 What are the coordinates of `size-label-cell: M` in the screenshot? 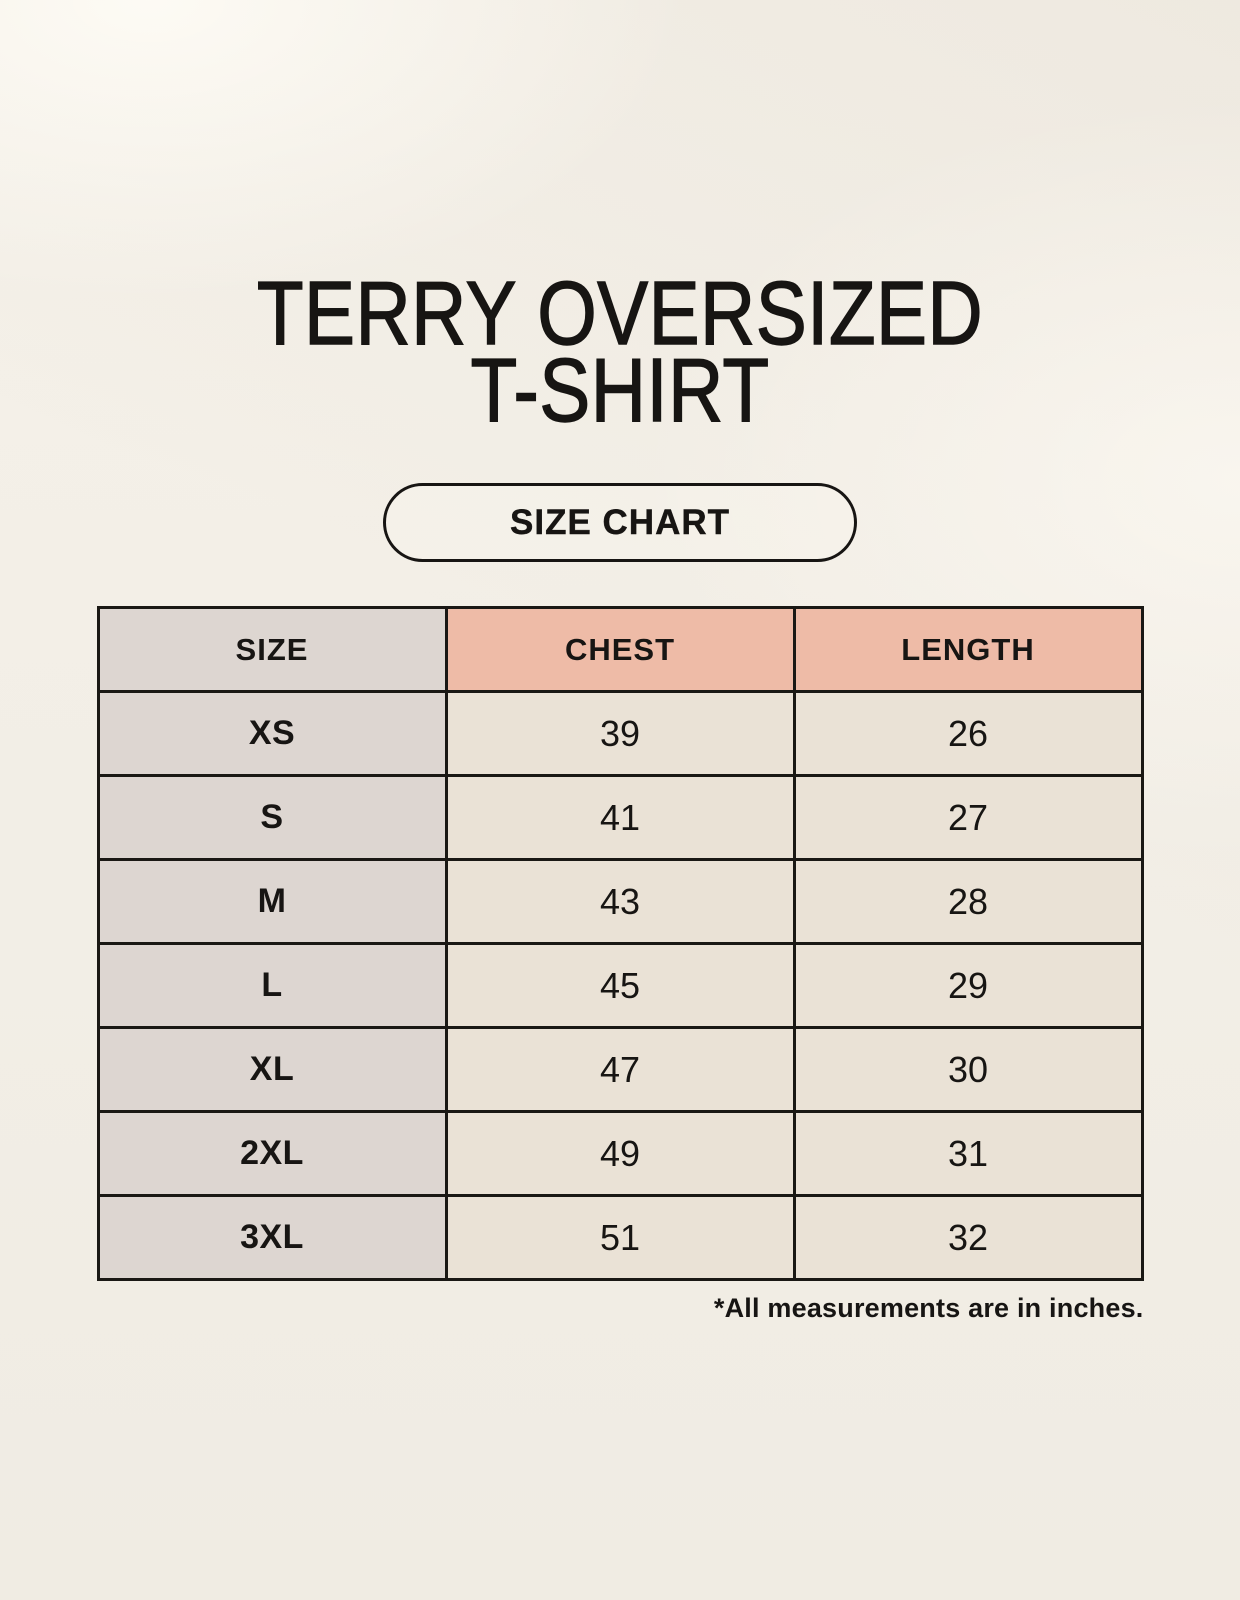 It's located at (272, 901).